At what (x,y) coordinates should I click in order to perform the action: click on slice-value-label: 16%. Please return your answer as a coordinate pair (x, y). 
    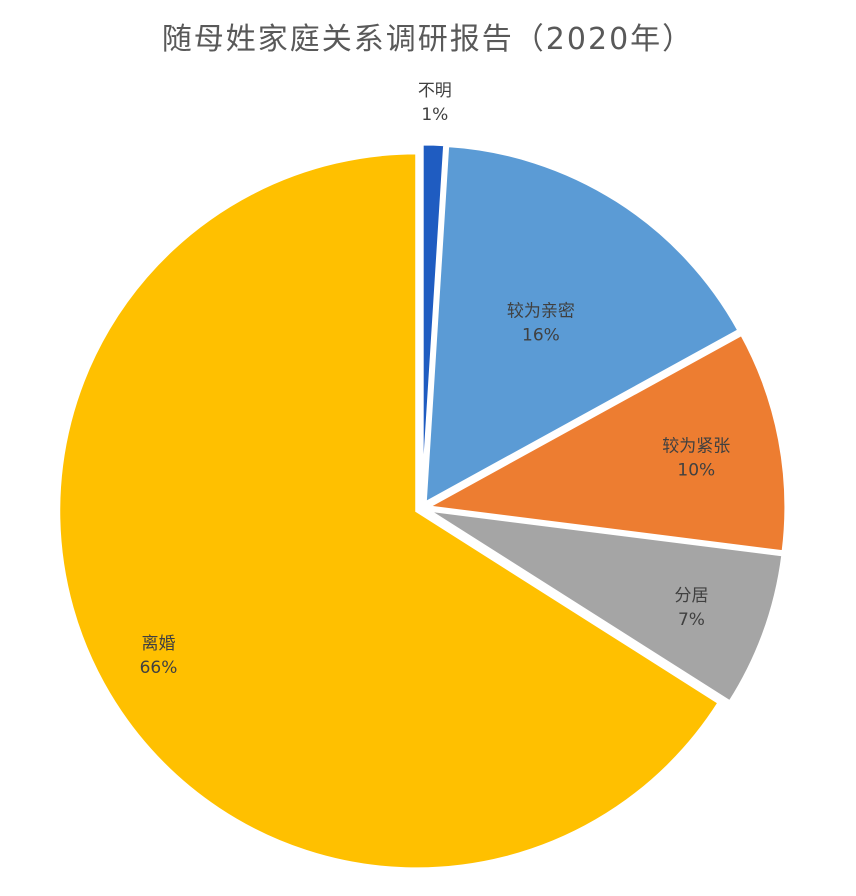
    Looking at the image, I should click on (541, 336).